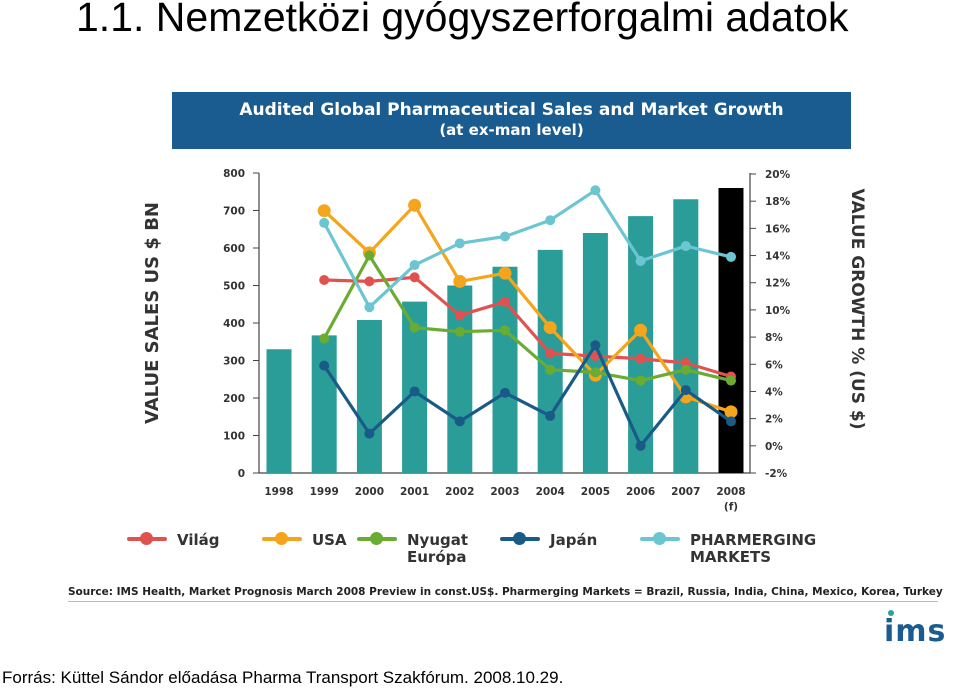 The width and height of the screenshot is (960, 690). Describe the element at coordinates (550, 492) in the screenshot. I see `x-tick-label: 2004` at that location.